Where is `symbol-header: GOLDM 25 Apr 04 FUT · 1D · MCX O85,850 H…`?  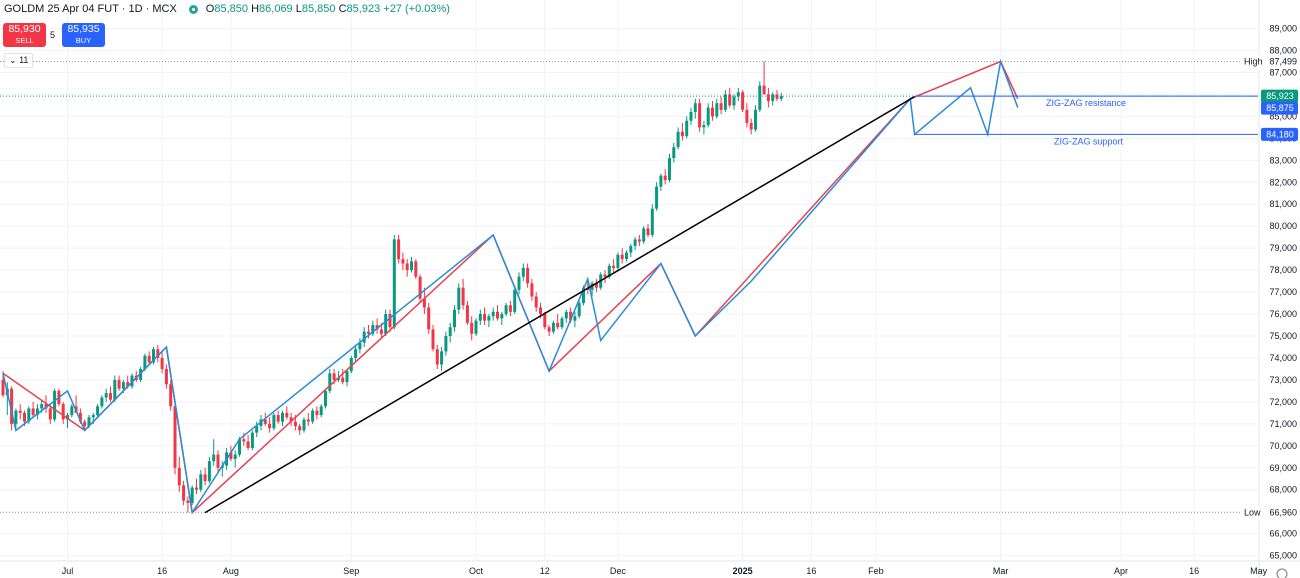 symbol-header: GOLDM 25 Apr 04 FUT · 1D · MCX O85,850 H… is located at coordinates (227, 9).